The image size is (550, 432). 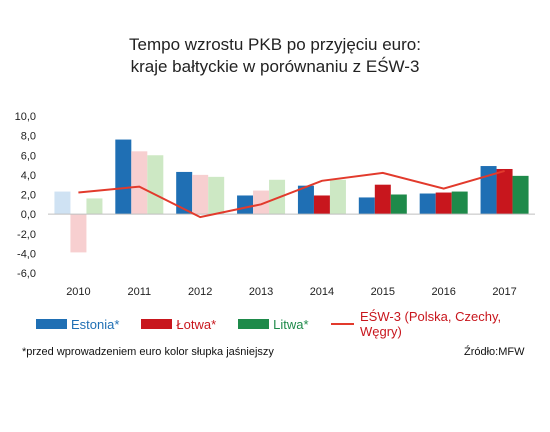 I want to click on legend-item-estonia: Estonia*, so click(x=77, y=324).